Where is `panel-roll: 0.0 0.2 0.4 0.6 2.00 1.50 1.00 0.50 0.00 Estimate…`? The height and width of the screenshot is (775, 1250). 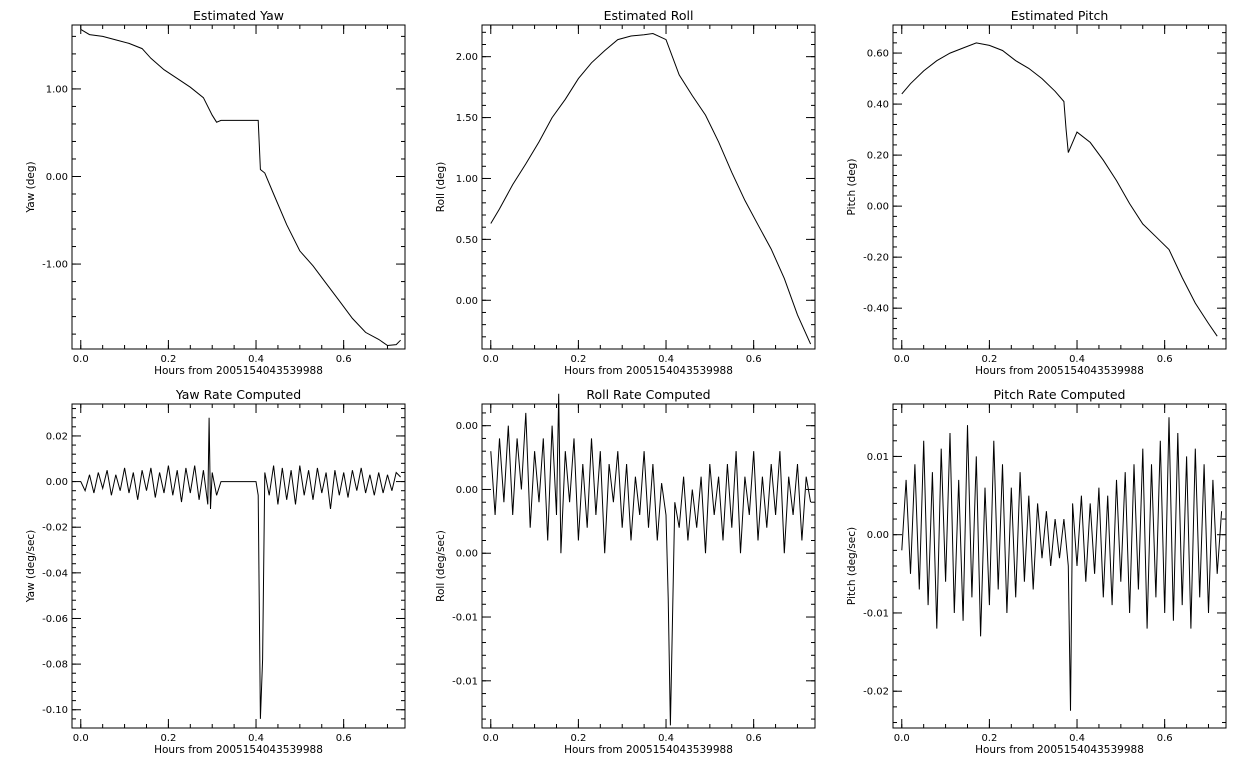 panel-roll: 0.0 0.2 0.4 0.6 2.00 1.50 1.00 0.50 0.00 Estimate… is located at coordinates (625, 192).